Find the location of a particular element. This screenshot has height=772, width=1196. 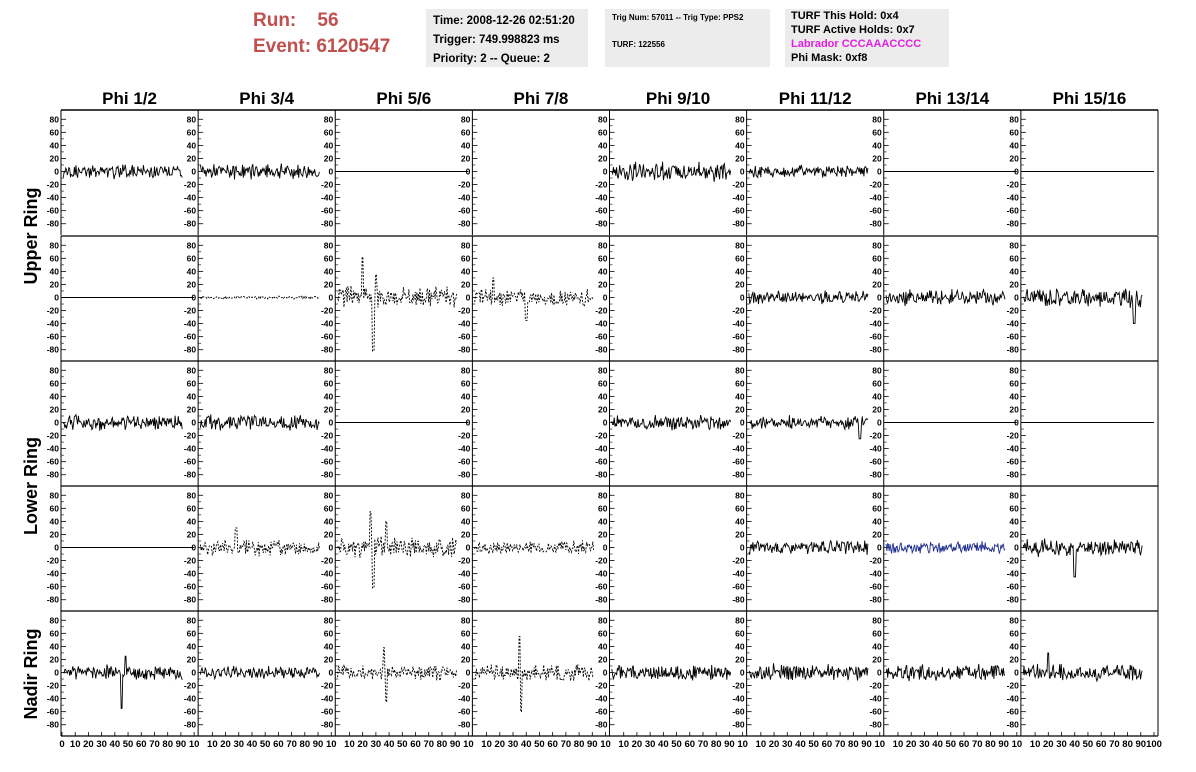

x-tick-label: 90 is located at coordinates (866, 744).